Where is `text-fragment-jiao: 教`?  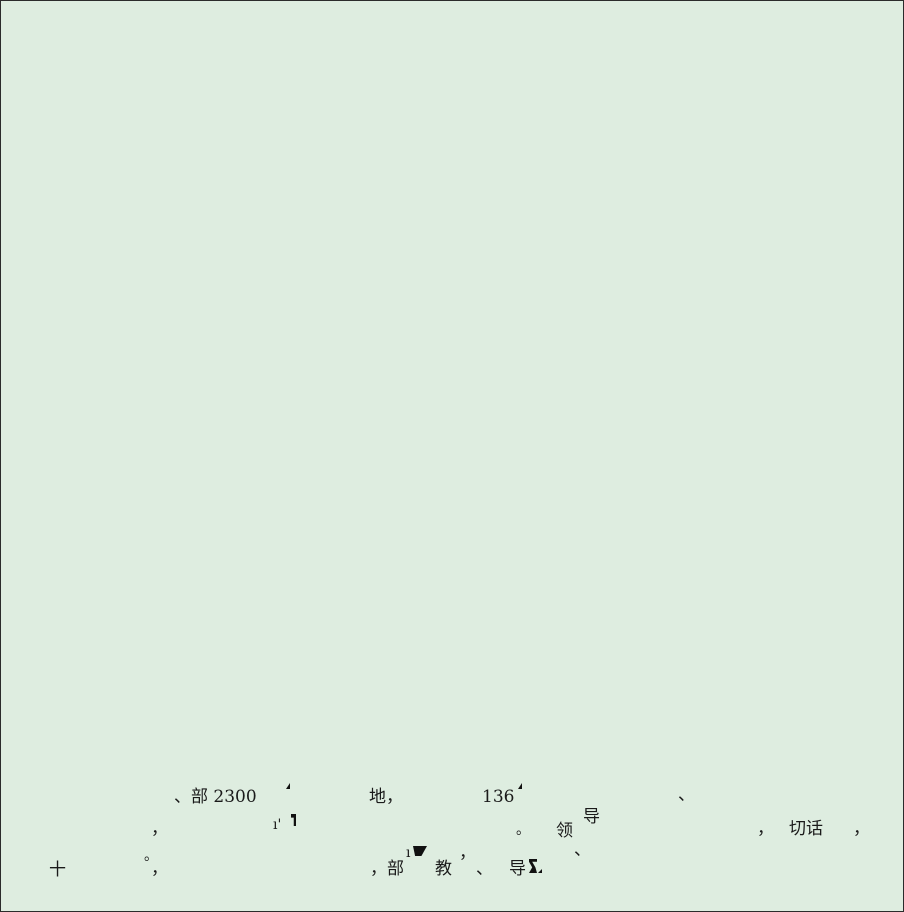
text-fragment-jiao: 教 is located at coordinates (443, 869).